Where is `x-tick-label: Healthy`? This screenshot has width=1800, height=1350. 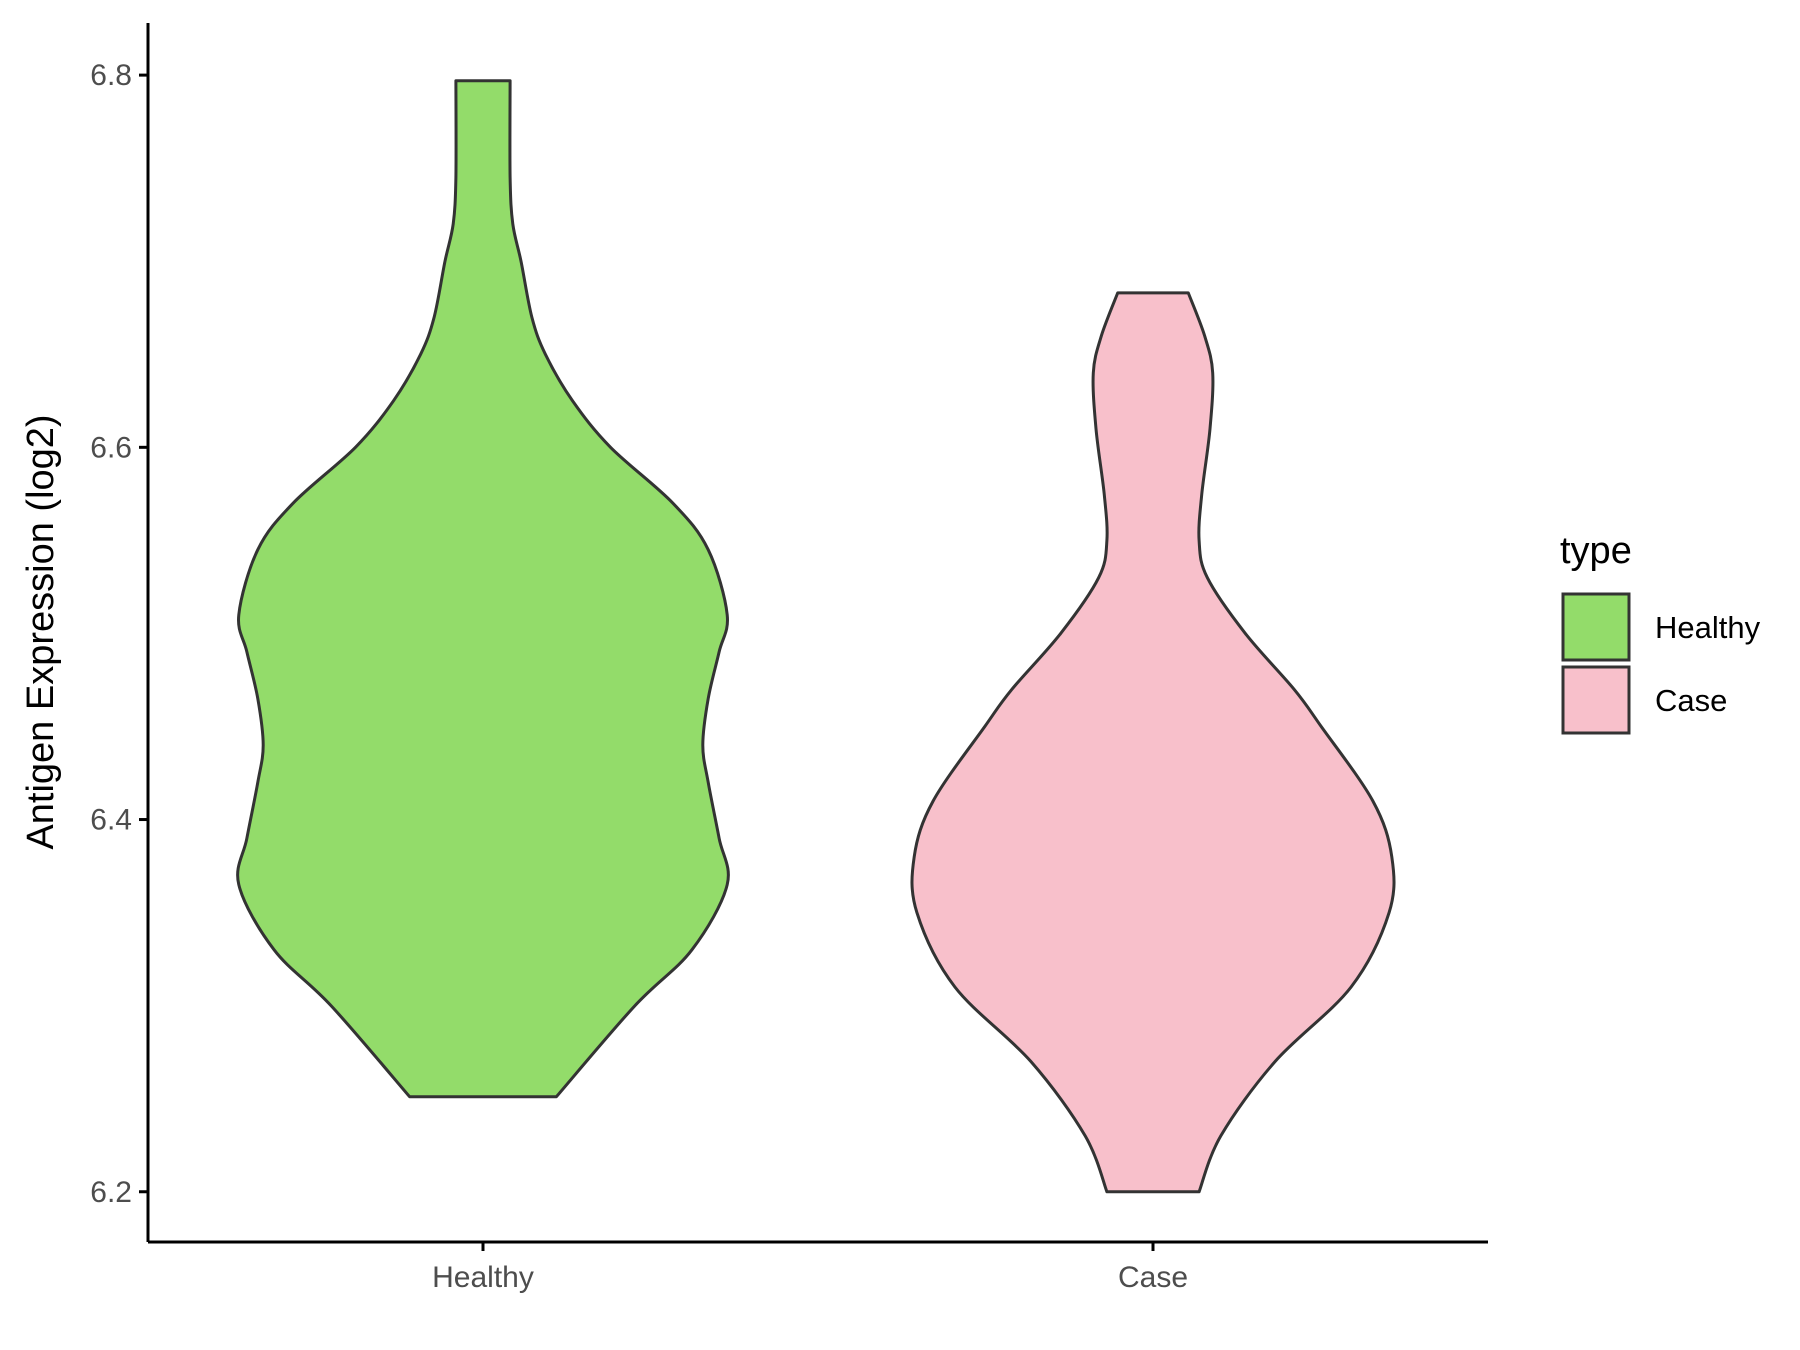 x-tick-label: Healthy is located at coordinates (483, 1277).